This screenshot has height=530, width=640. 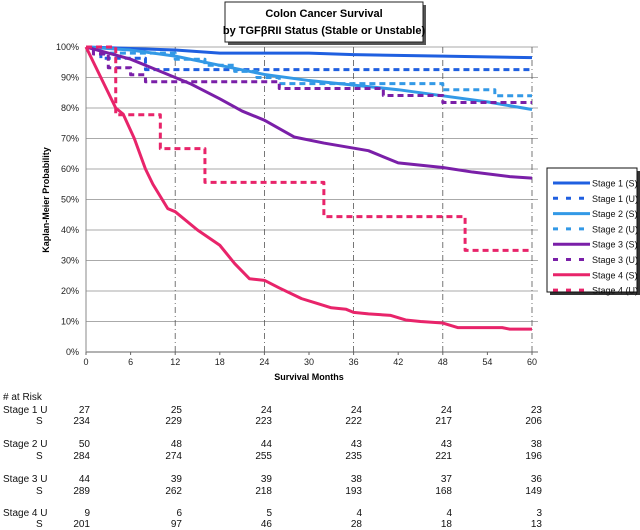 I want to click on at-risk-value: 284, so click(x=81, y=456).